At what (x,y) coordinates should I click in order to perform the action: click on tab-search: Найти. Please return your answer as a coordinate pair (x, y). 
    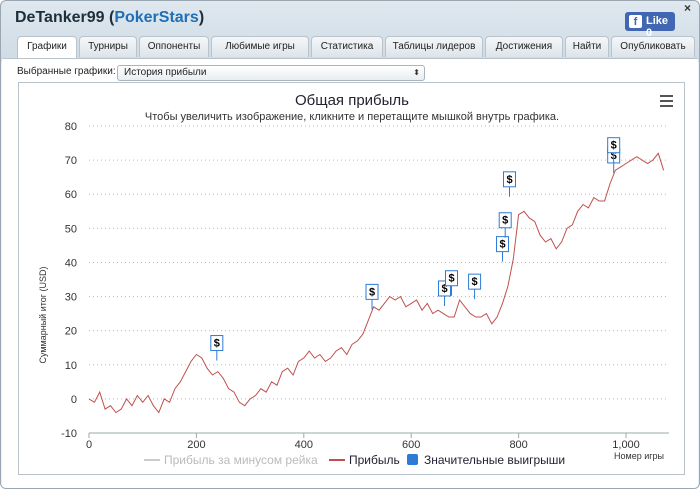
    Looking at the image, I should click on (587, 46).